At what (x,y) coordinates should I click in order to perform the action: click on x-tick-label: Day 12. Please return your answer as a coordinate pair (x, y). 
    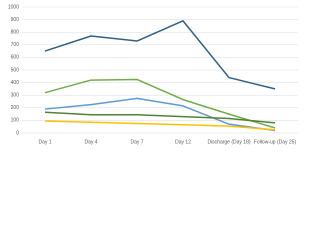
    Looking at the image, I should click on (183, 142).